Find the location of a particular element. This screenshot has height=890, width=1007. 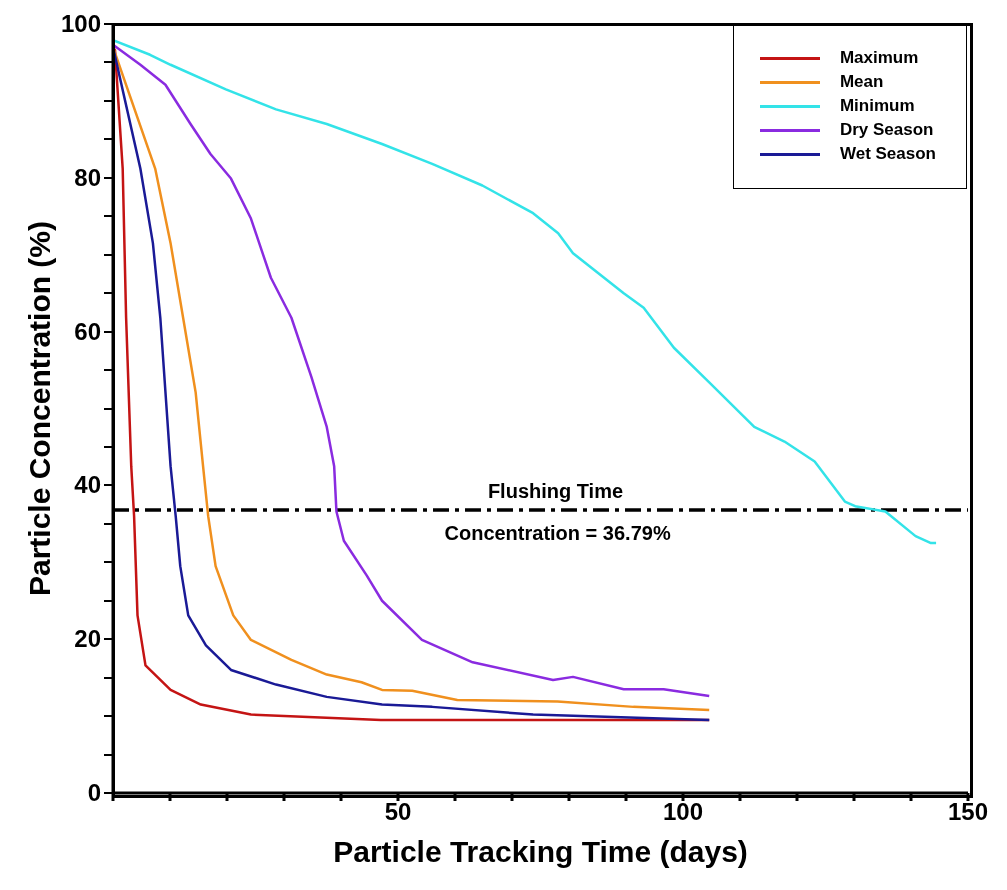

y-tick-label: 100 is located at coordinates (80, 24).